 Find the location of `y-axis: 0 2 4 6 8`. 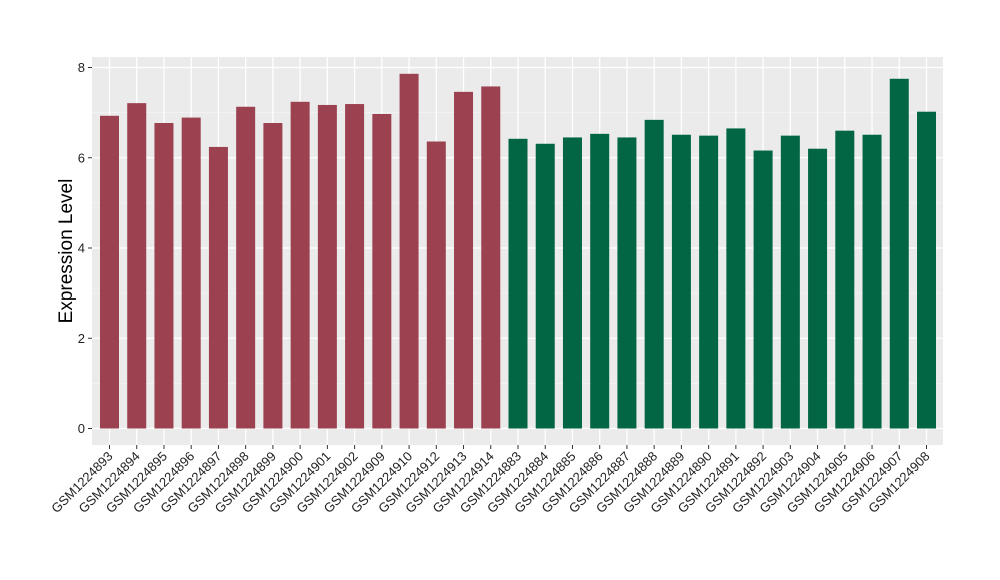

y-axis: 0 2 4 6 8 is located at coordinates (85, 248).